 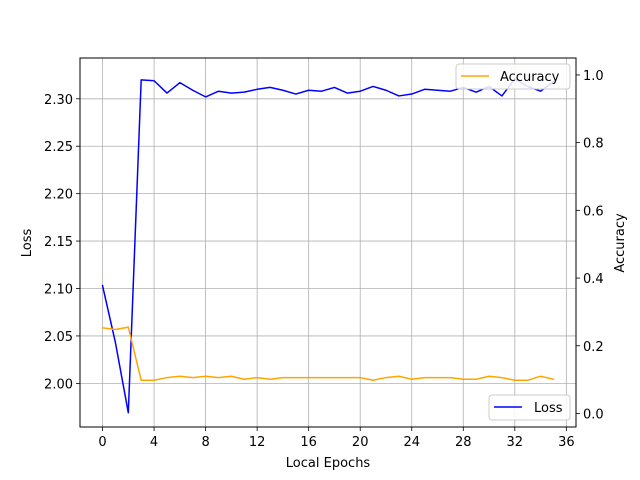 What do you see at coordinates (360, 442) in the screenshot?
I see `x-tick-label: 20` at bounding box center [360, 442].